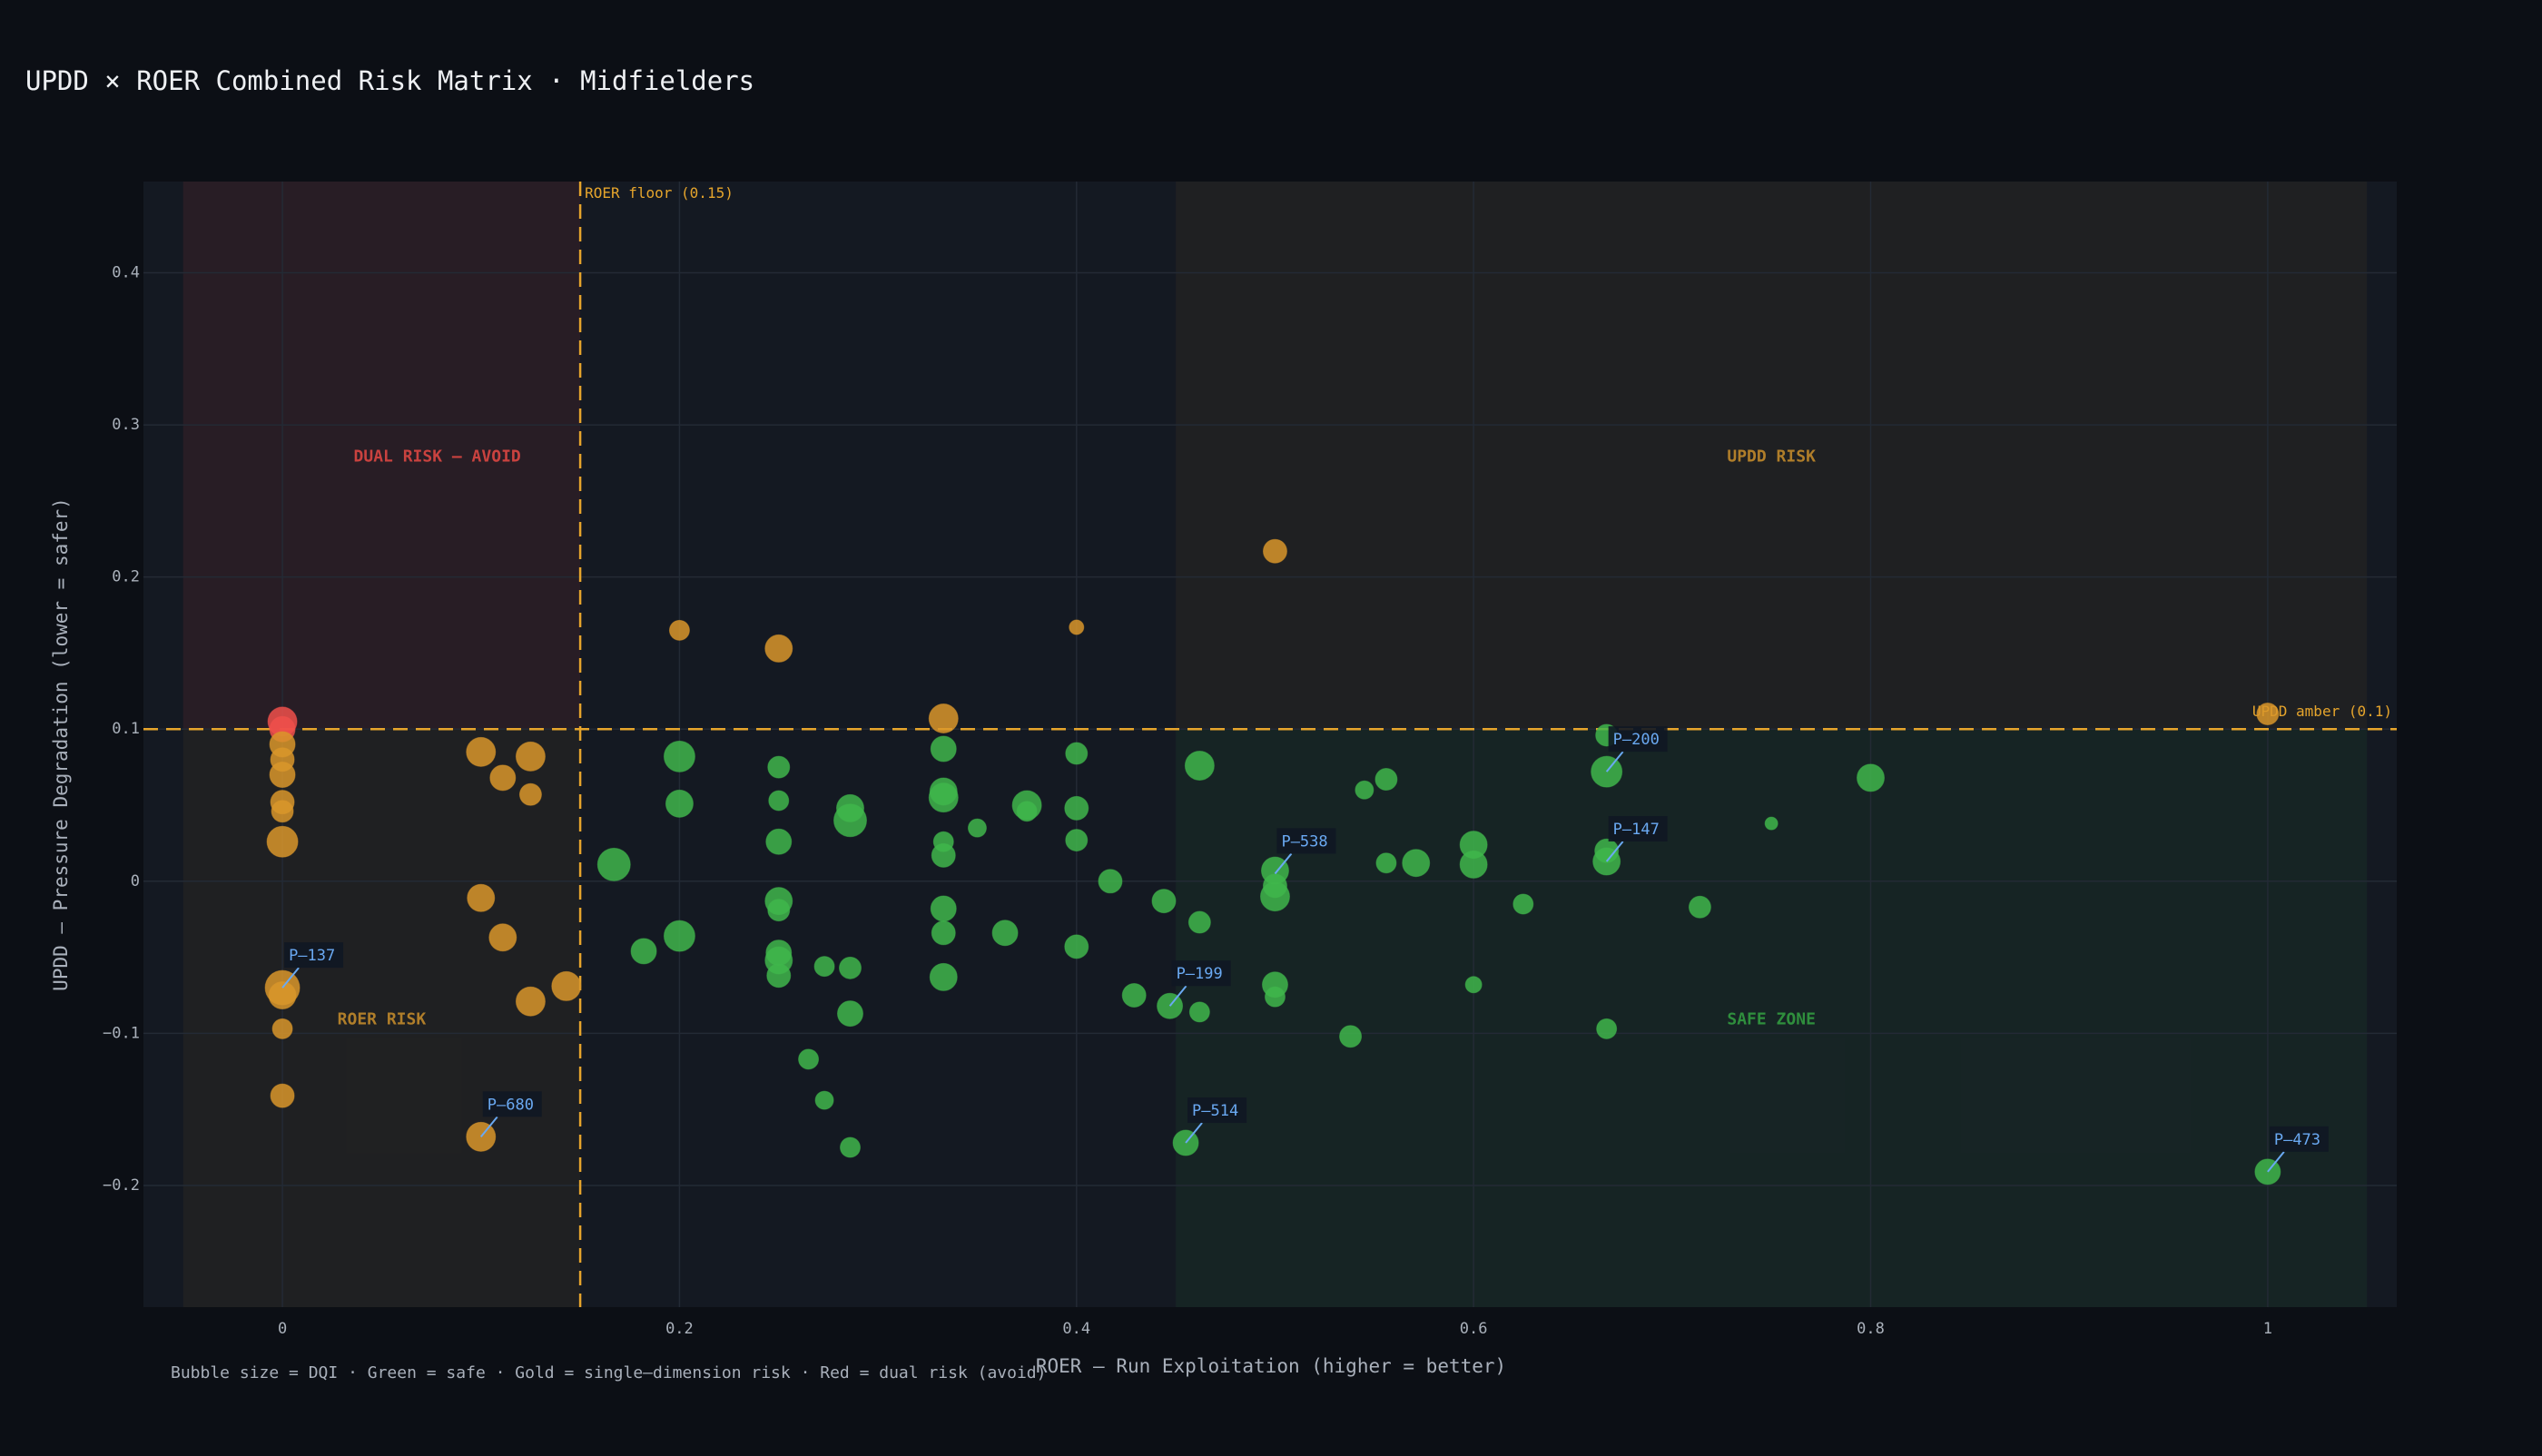  Describe the element at coordinates (135, 881) in the screenshot. I see `y-tick-label: 0` at that location.